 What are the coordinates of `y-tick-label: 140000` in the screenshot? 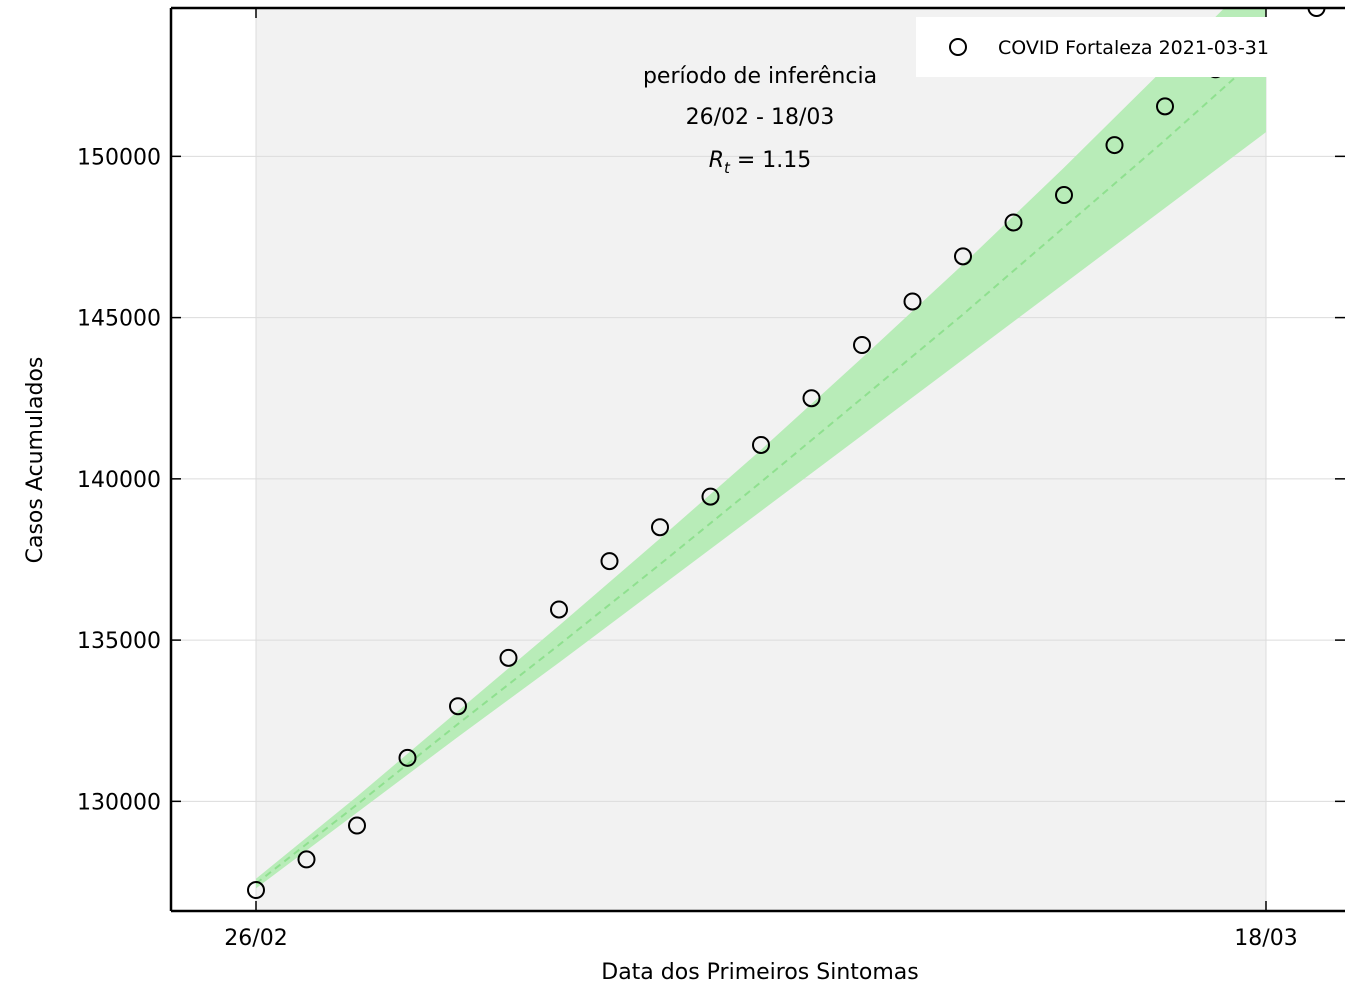 It's located at (119, 480).